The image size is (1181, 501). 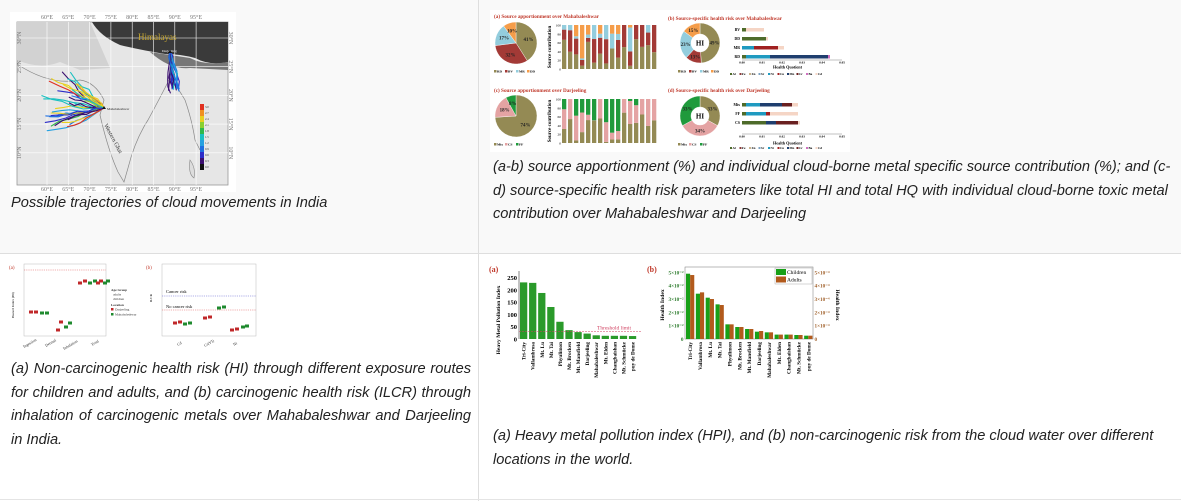 What do you see at coordinates (529, 40) in the screenshot?
I see `pie-slice-label: 41%` at bounding box center [529, 40].